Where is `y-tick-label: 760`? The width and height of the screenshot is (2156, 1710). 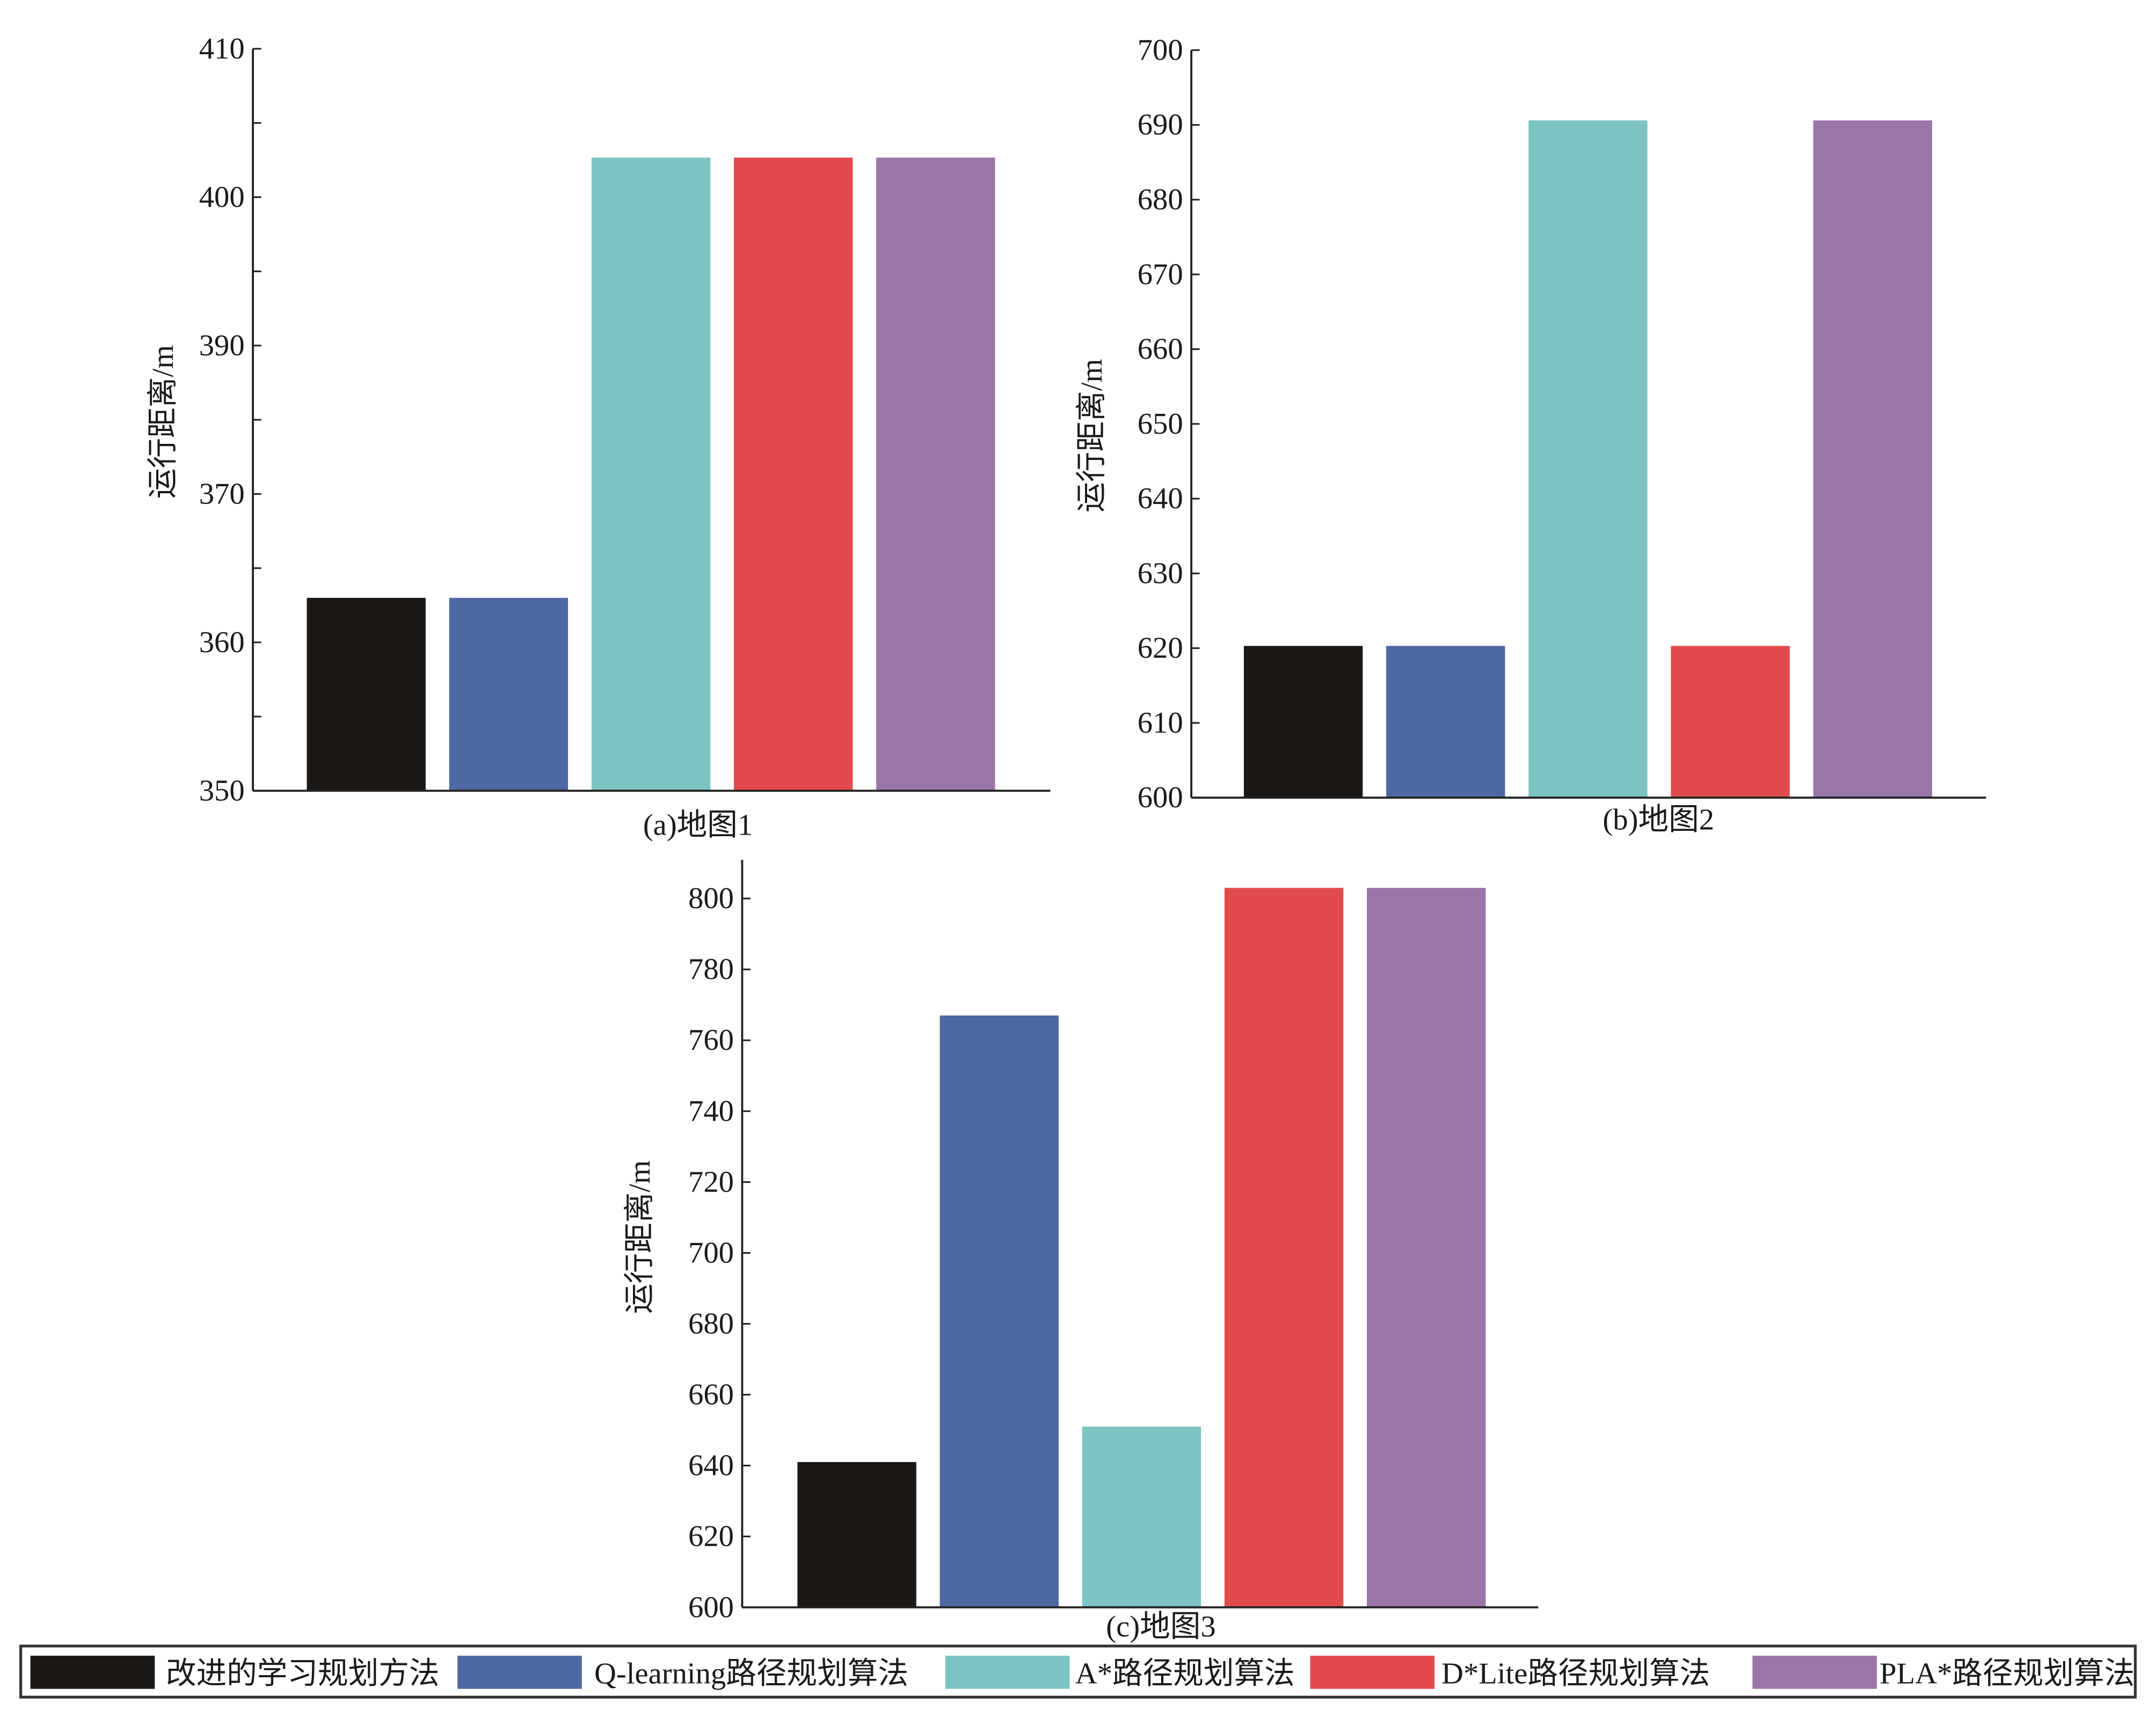
y-tick-label: 760 is located at coordinates (711, 1040).